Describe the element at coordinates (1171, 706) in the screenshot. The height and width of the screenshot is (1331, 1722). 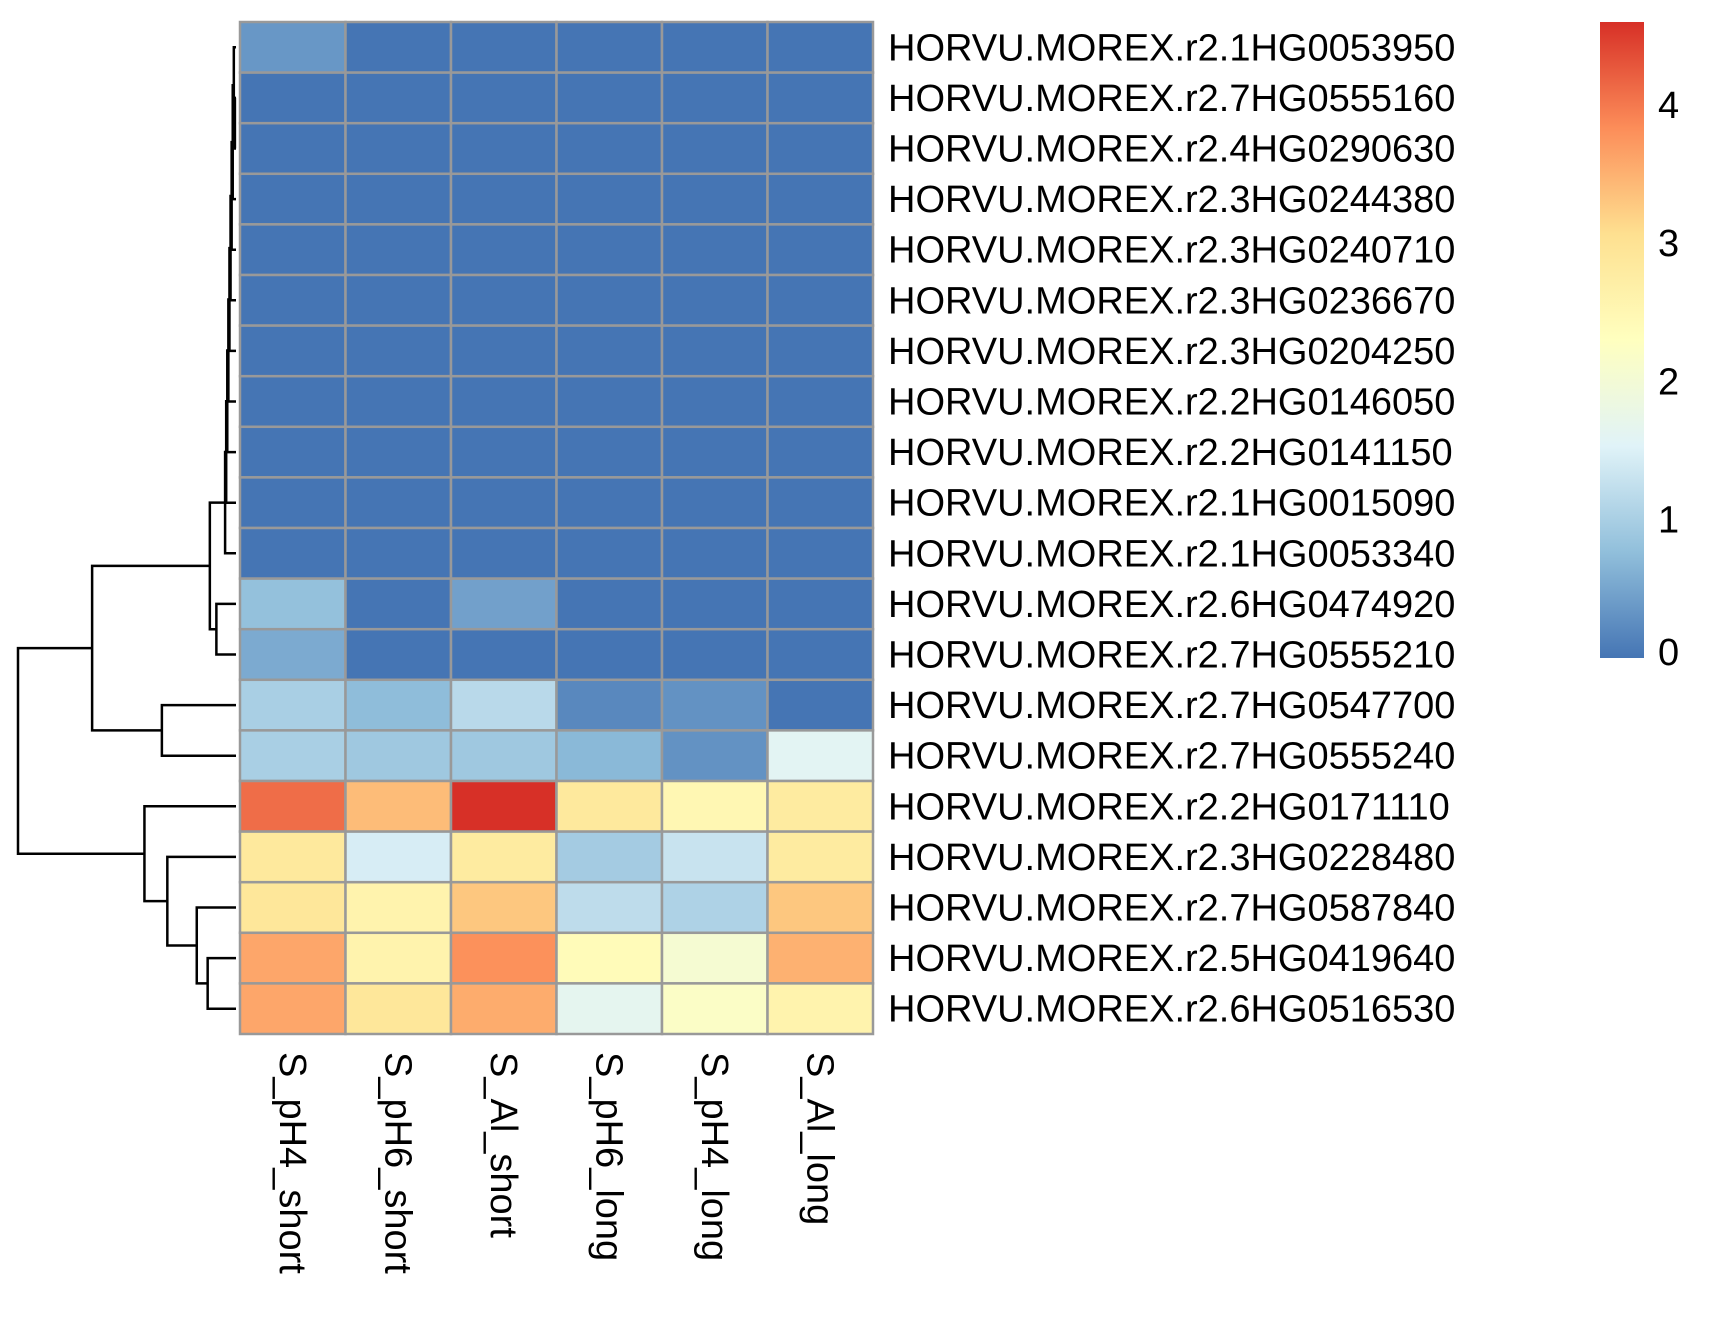
I see `row-label: HORVU.MOREX.r2.7HG0547700` at that location.